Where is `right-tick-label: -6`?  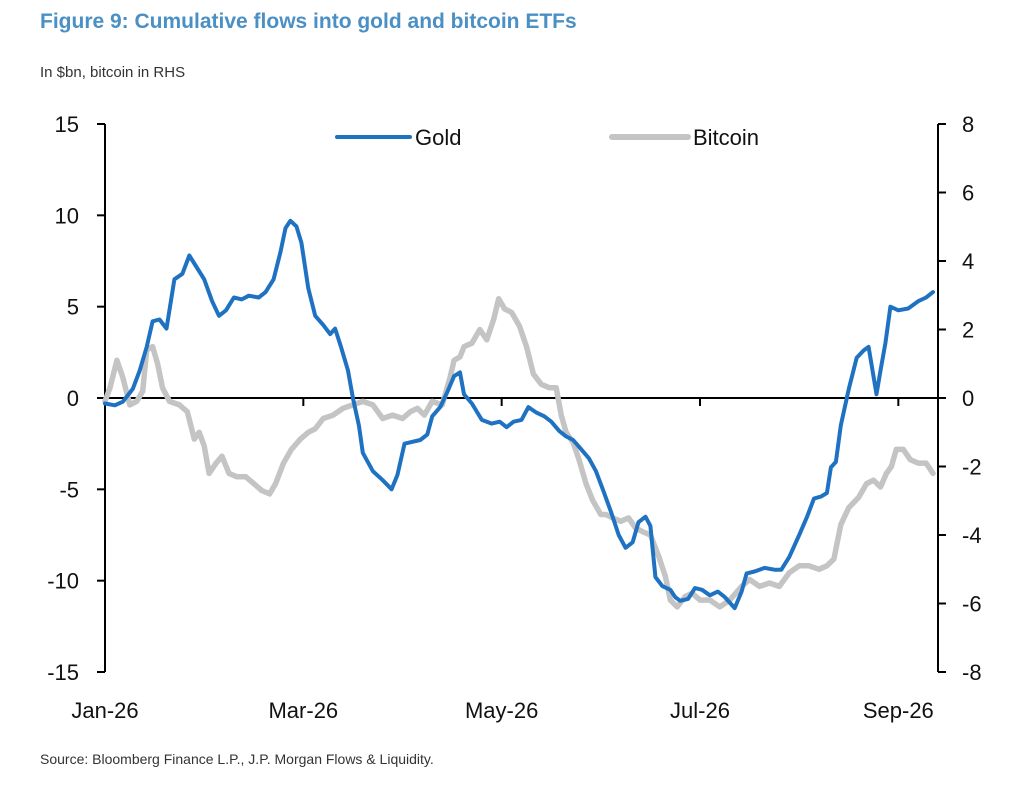 right-tick-label: -6 is located at coordinates (972, 604).